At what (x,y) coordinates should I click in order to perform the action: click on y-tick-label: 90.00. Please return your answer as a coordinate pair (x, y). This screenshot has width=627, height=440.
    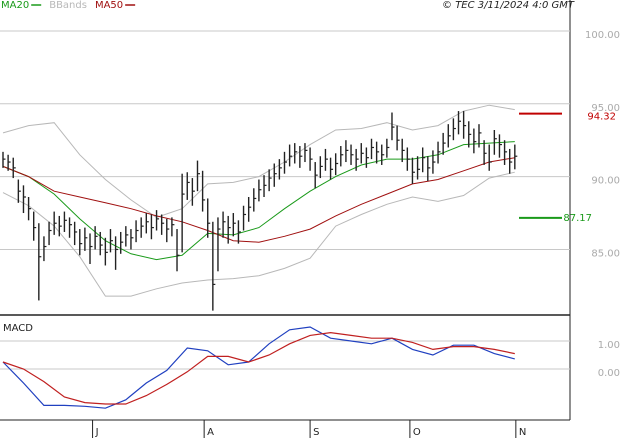
    Looking at the image, I should click on (605, 181).